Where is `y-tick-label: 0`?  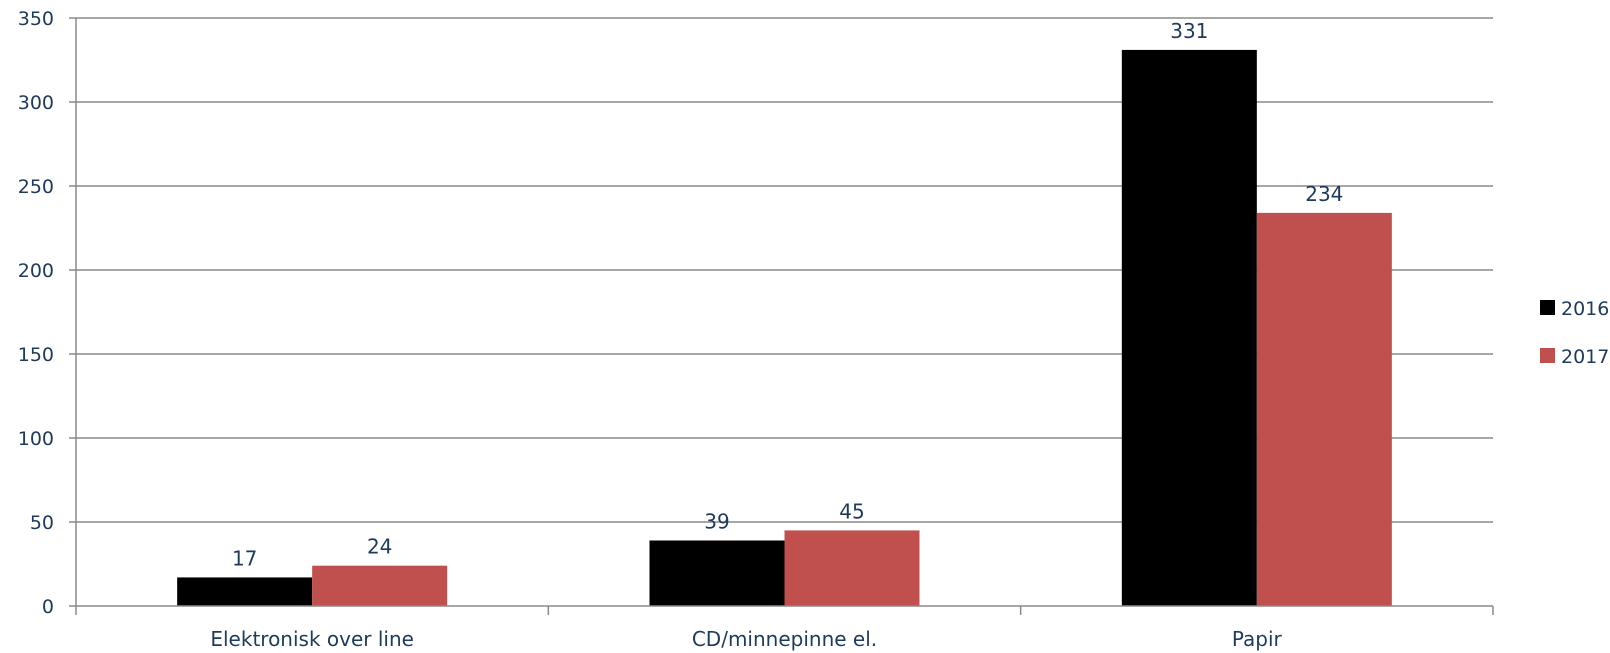
y-tick-label: 0 is located at coordinates (48, 607).